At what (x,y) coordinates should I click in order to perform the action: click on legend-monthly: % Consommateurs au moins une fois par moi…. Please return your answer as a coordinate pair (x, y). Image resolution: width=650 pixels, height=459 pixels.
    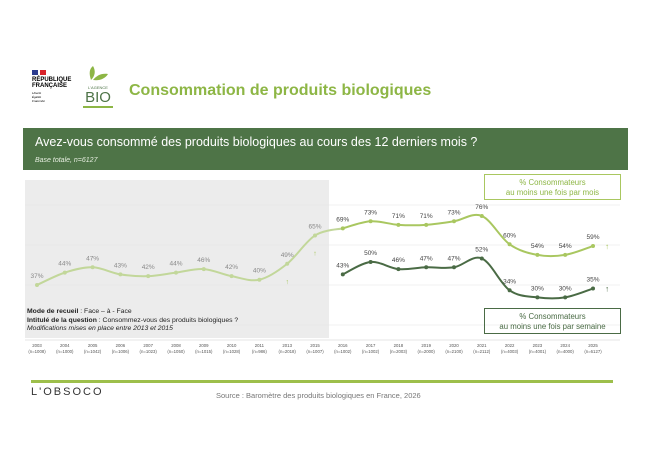
    Looking at the image, I should click on (552, 187).